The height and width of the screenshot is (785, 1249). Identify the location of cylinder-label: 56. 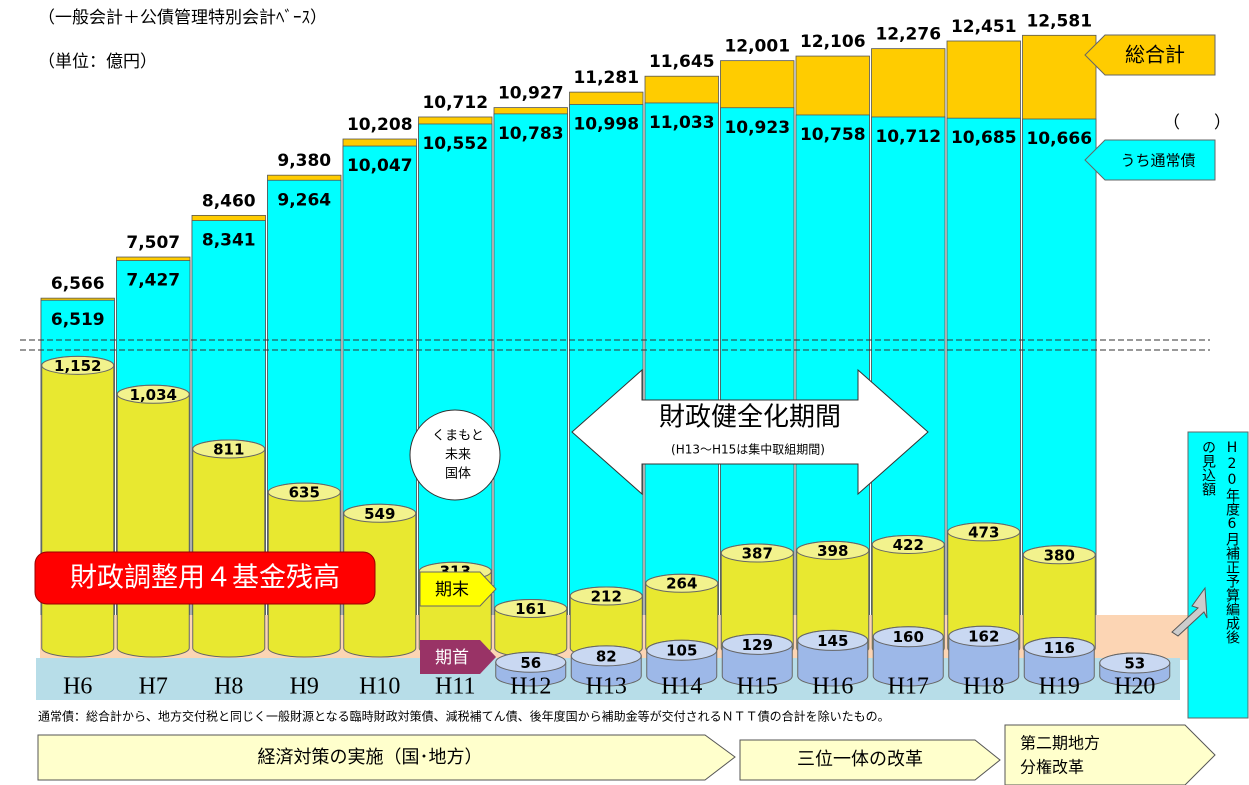
(530, 663).